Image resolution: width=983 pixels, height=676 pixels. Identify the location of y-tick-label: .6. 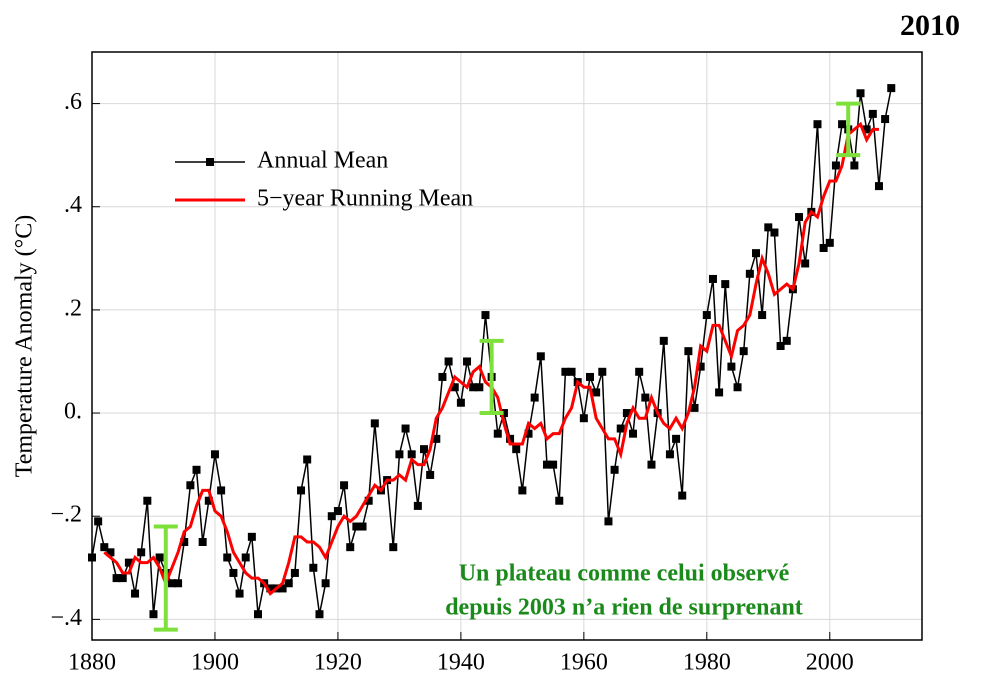
(73, 102).